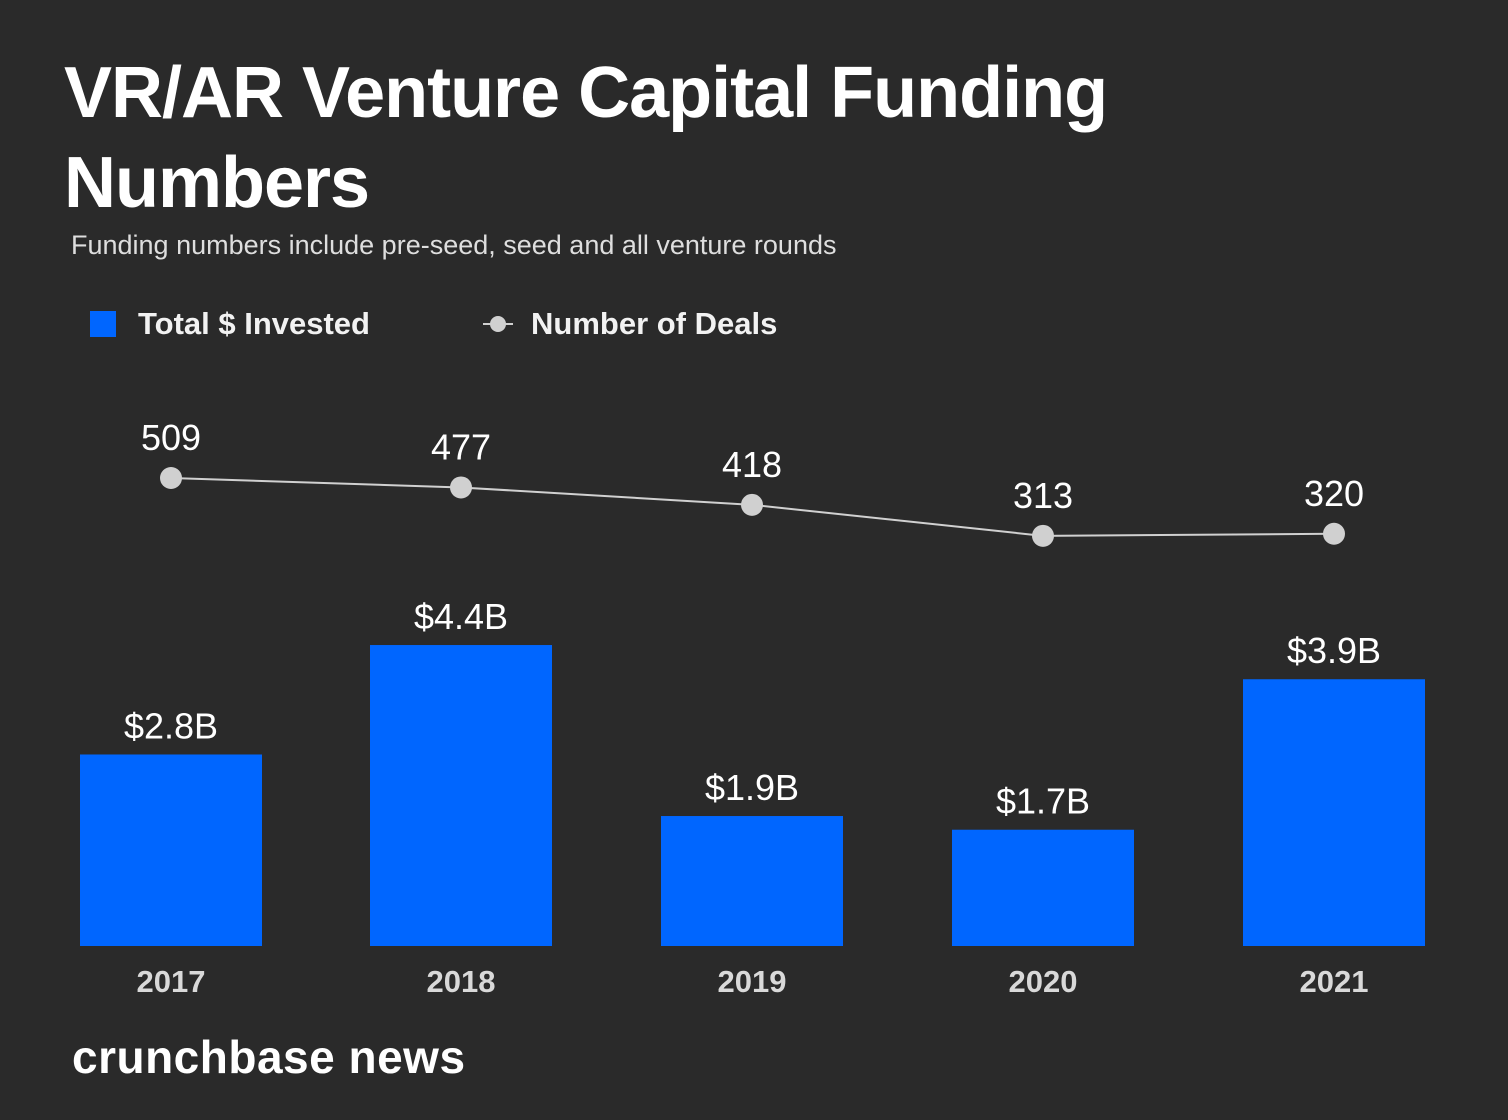  I want to click on deals-label-2020: 313, so click(1043, 495).